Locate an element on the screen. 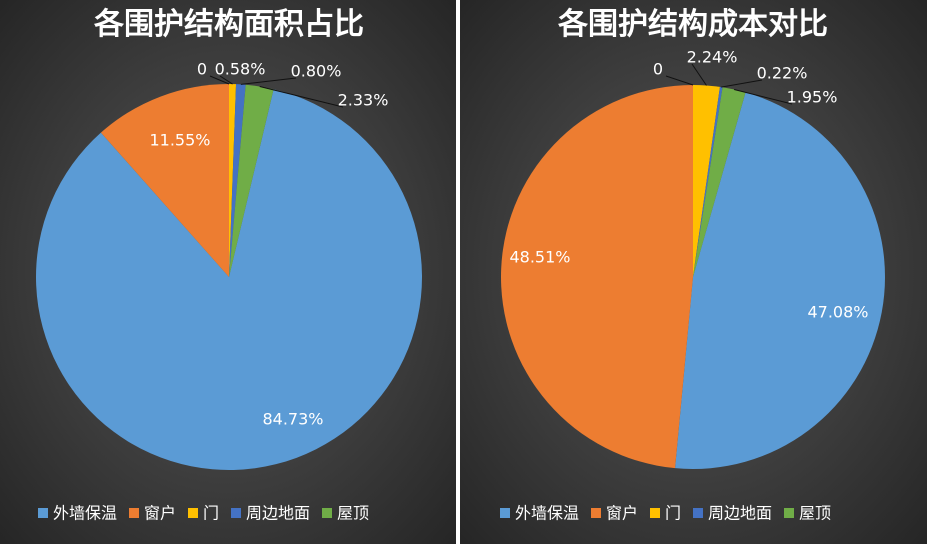 The height and width of the screenshot is (544, 927). data-label: 2.33% is located at coordinates (363, 100).